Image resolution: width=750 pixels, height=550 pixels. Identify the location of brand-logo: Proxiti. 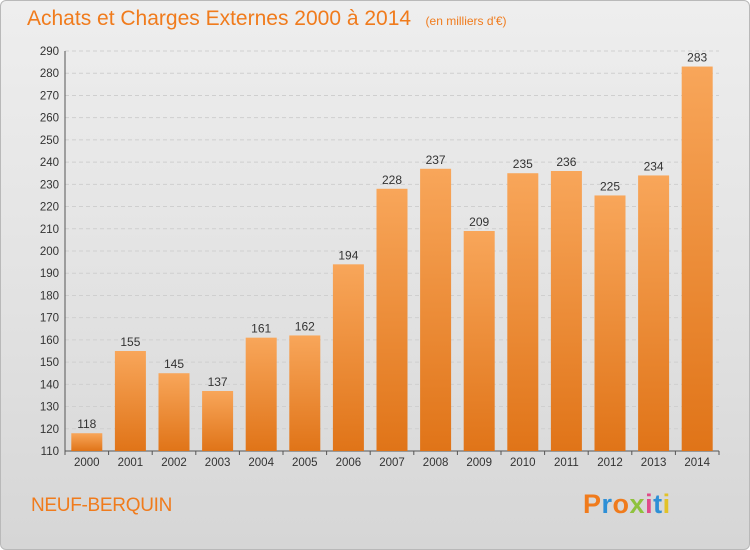
(627, 504).